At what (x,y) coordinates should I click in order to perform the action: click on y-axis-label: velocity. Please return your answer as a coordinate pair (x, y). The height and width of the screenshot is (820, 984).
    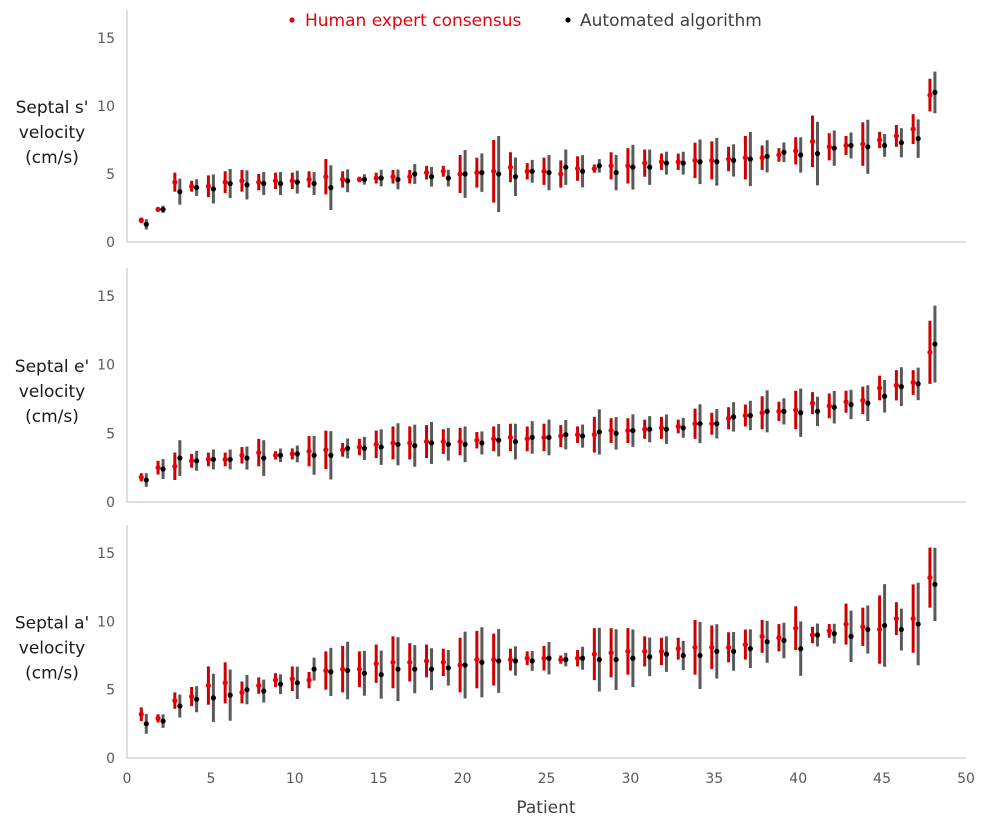
    Looking at the image, I should click on (52, 392).